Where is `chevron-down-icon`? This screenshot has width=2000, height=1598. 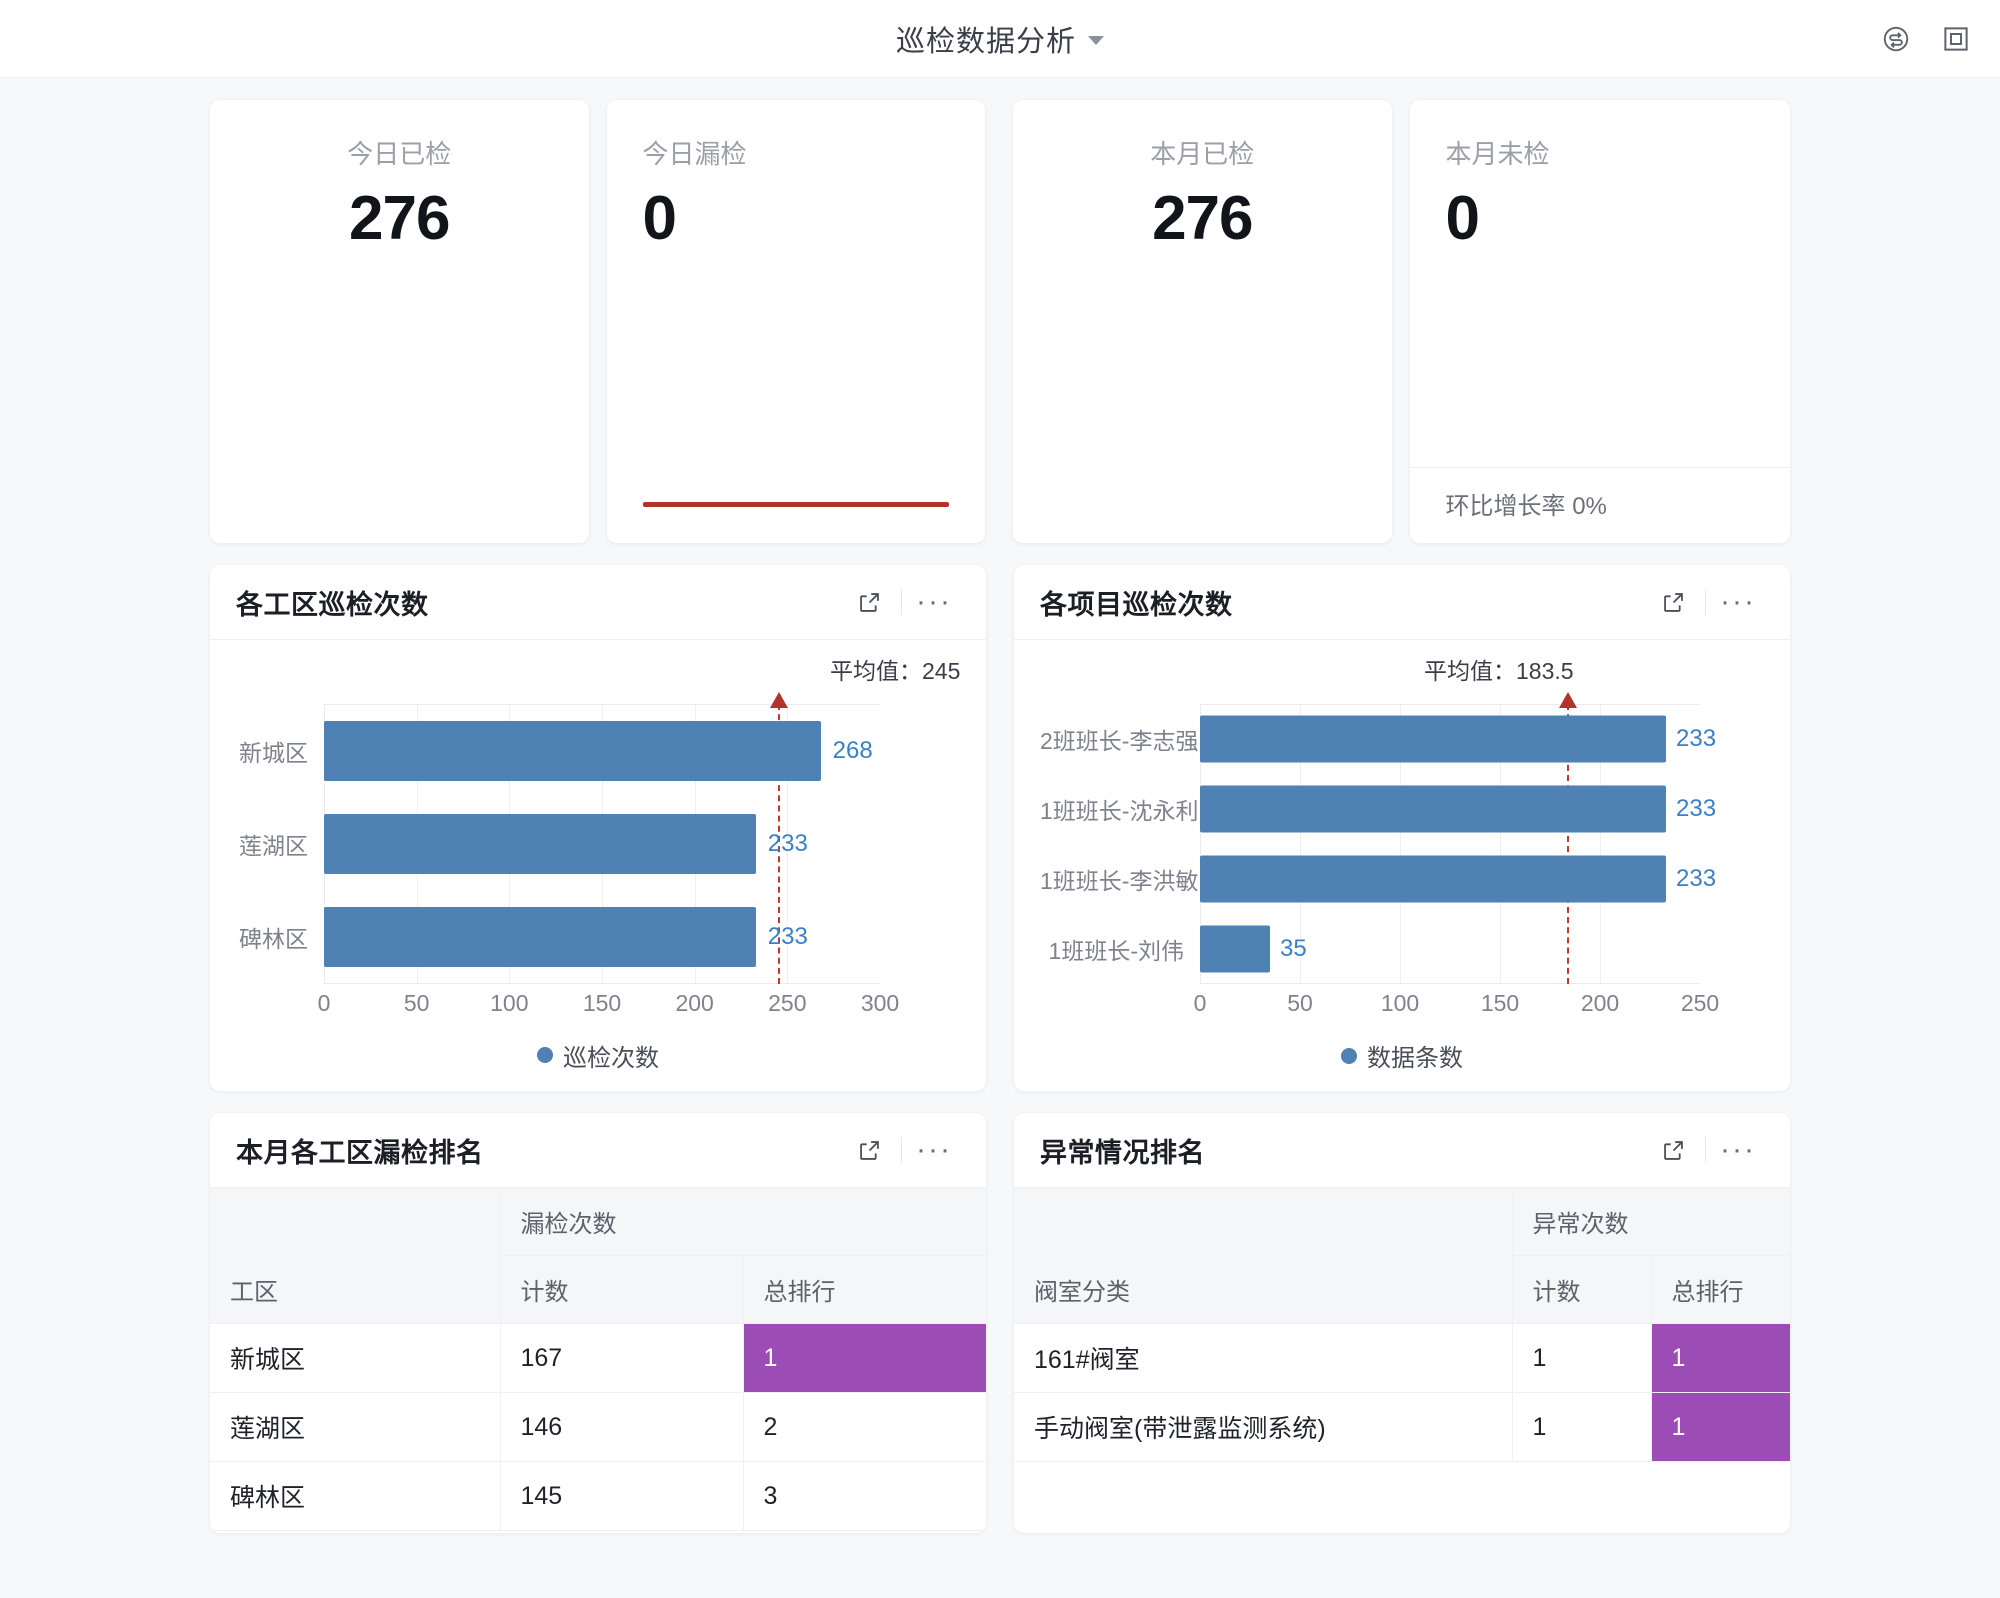 chevron-down-icon is located at coordinates (1096, 40).